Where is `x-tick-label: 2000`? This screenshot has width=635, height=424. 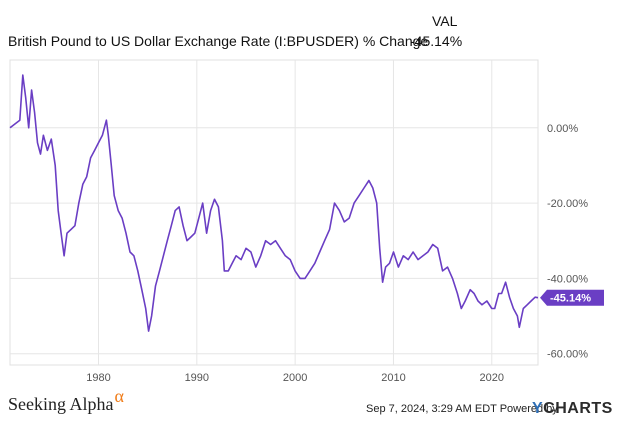
x-tick-label: 2000 is located at coordinates (295, 378).